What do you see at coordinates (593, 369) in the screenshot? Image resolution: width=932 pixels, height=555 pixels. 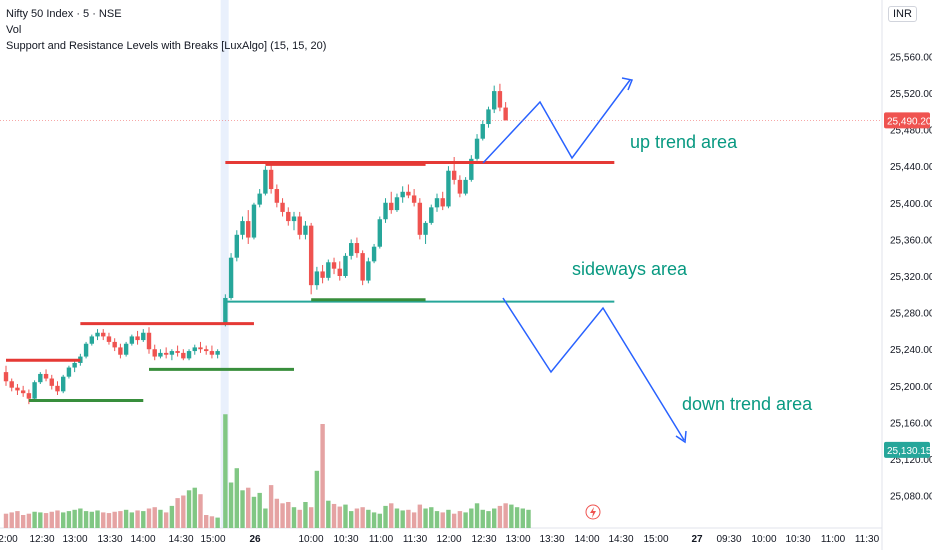 I see `down-trend-arrow` at bounding box center [593, 369].